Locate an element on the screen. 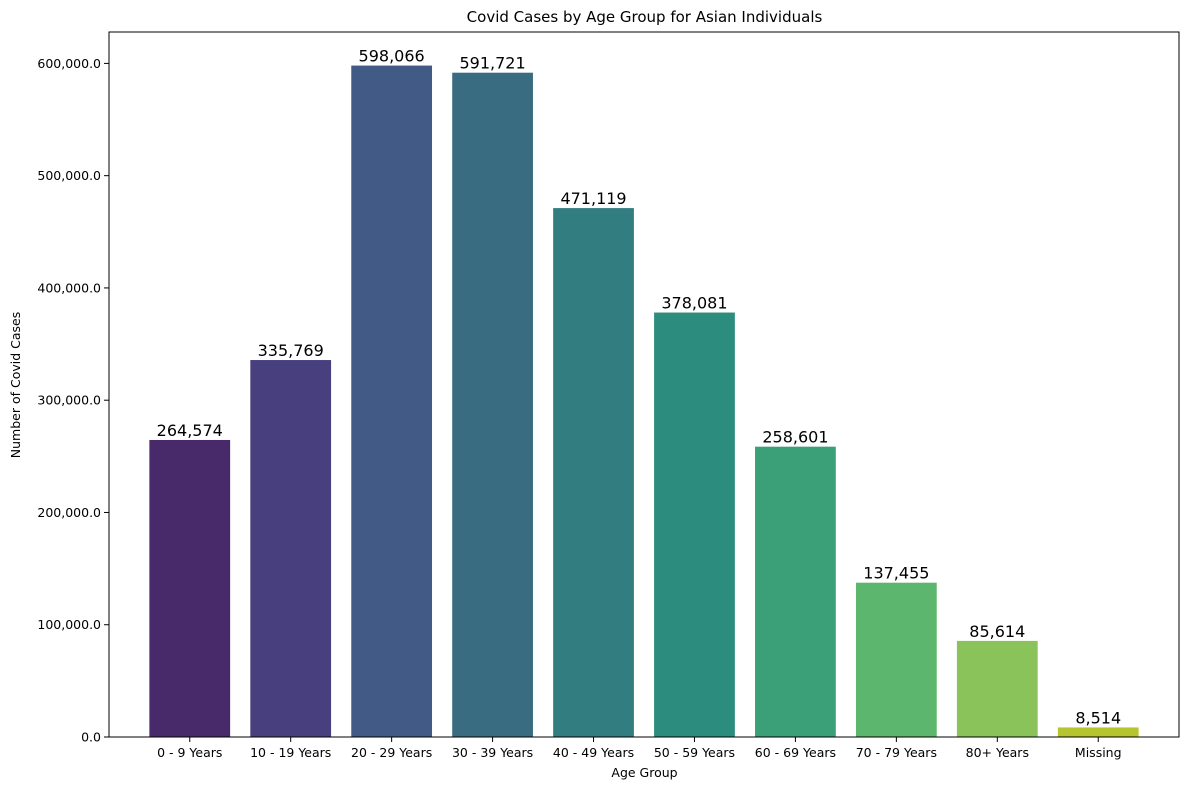  bar-value-label: 471,119 is located at coordinates (593, 198).